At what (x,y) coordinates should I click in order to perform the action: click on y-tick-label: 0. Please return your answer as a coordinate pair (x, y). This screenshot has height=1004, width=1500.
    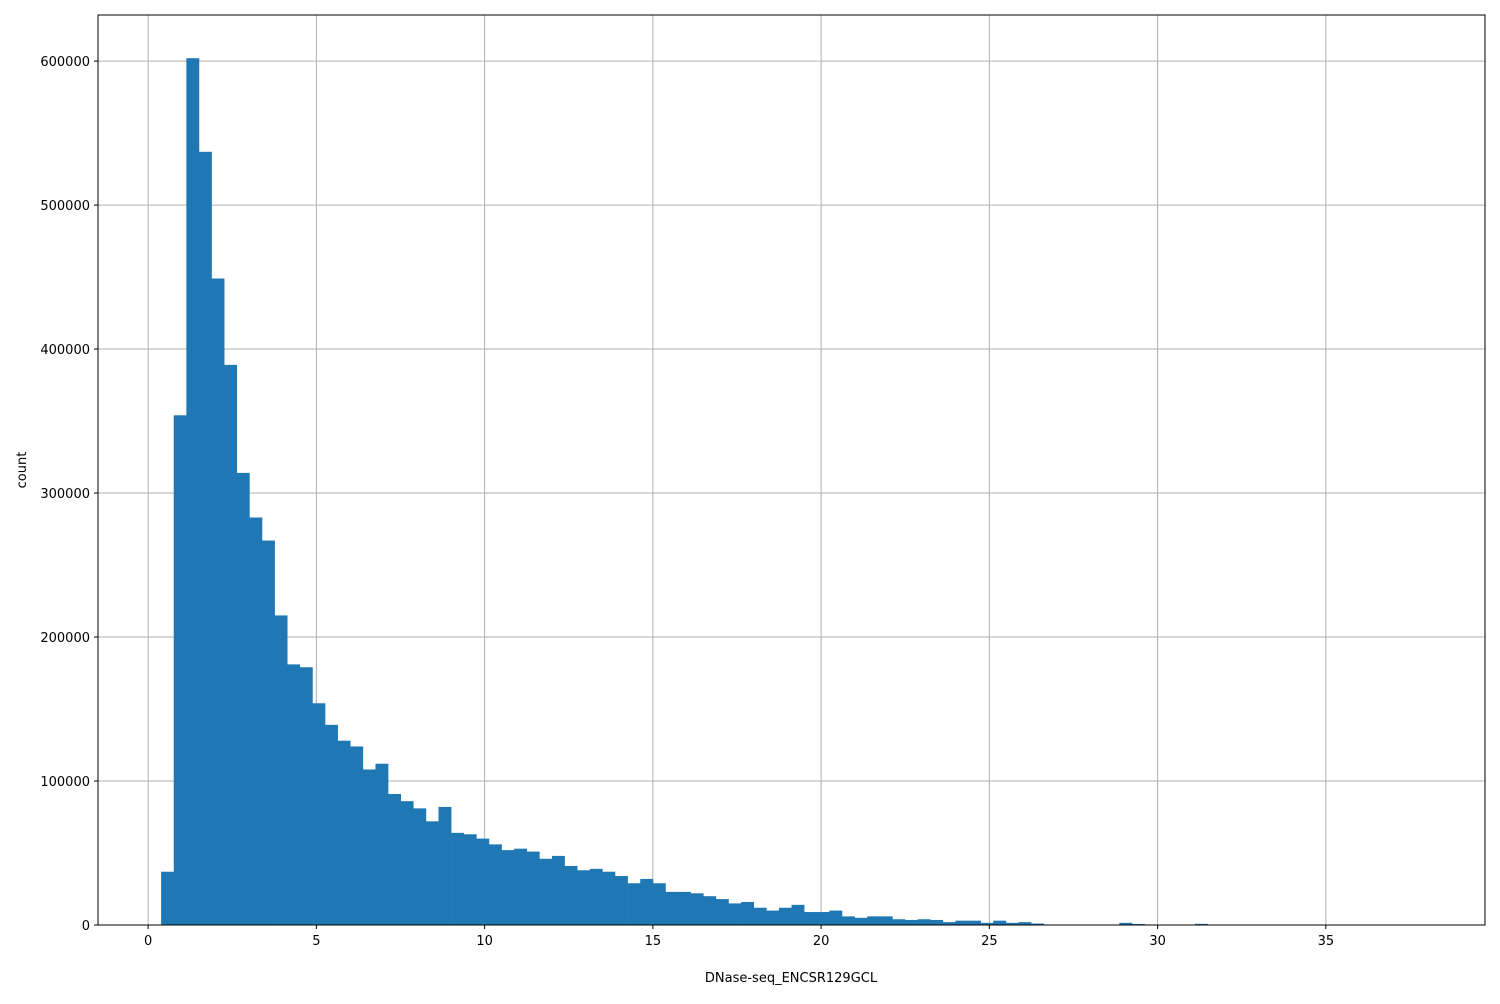
    Looking at the image, I should click on (86, 926).